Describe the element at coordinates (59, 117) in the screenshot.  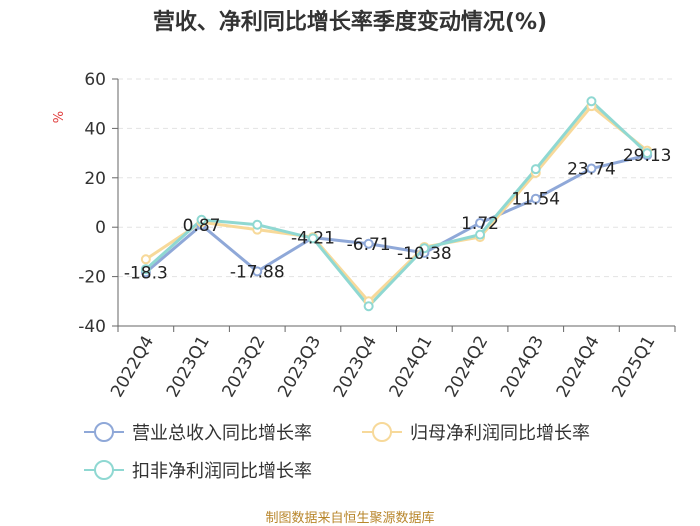
I see `y-axis-label: %` at that location.